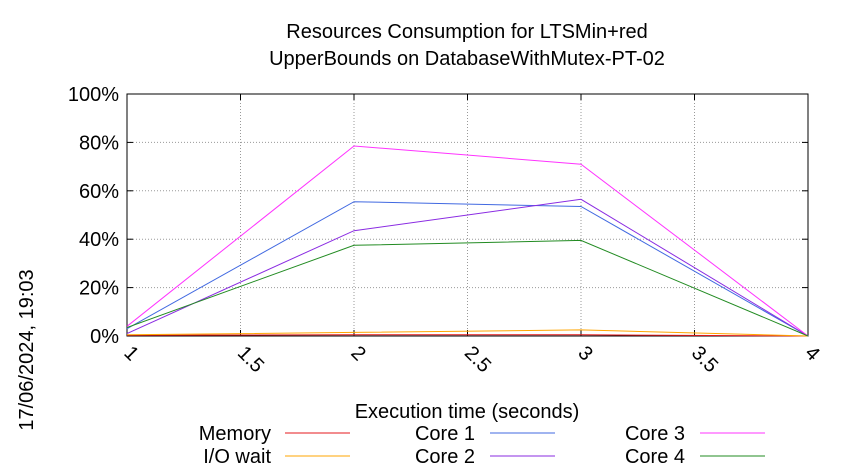 The width and height of the screenshot is (850, 475). I want to click on series-line-memory, so click(467, 335).